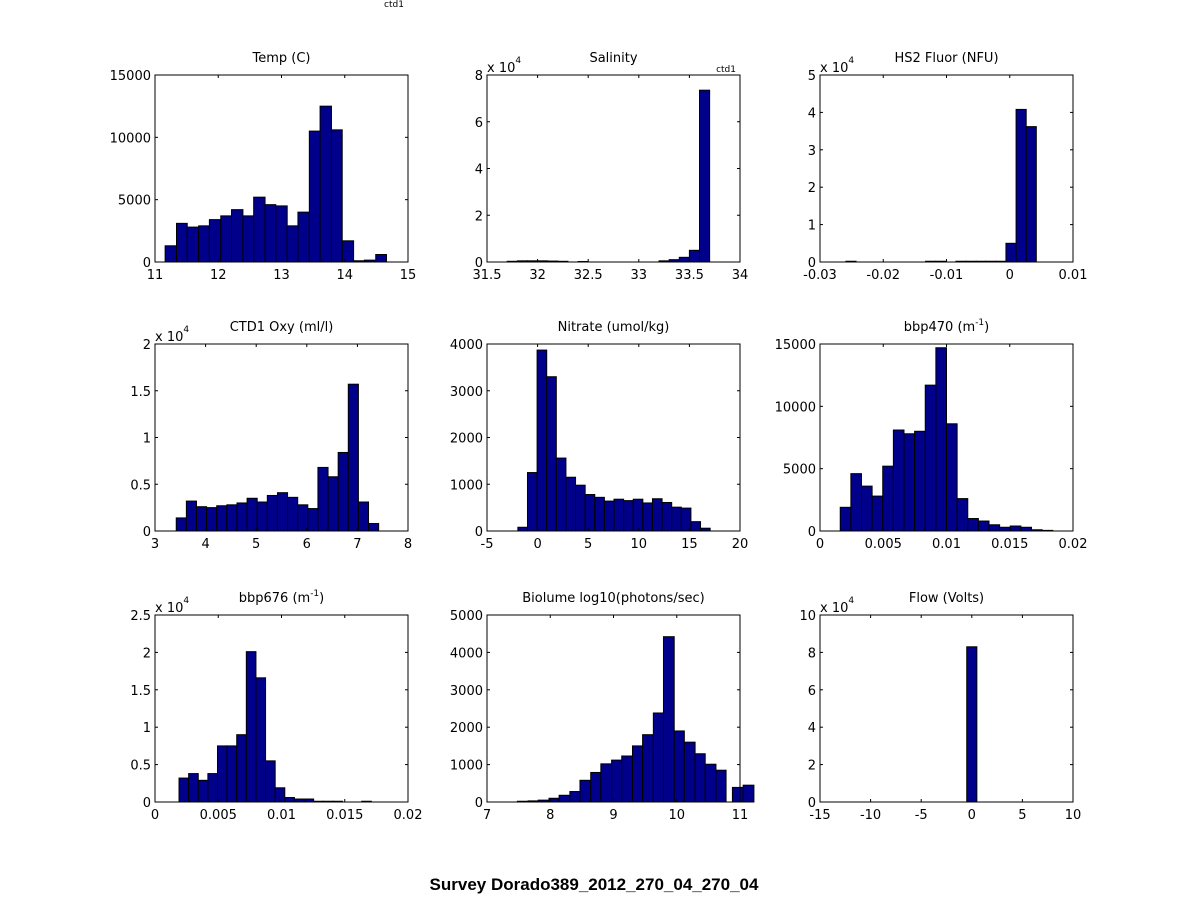 The image size is (1188, 900). I want to click on histogram-panel-9: -15 -10 -5 0 5 10 0 2 4 6 8 10 Flow (Volts) x 104, so click(940, 707).